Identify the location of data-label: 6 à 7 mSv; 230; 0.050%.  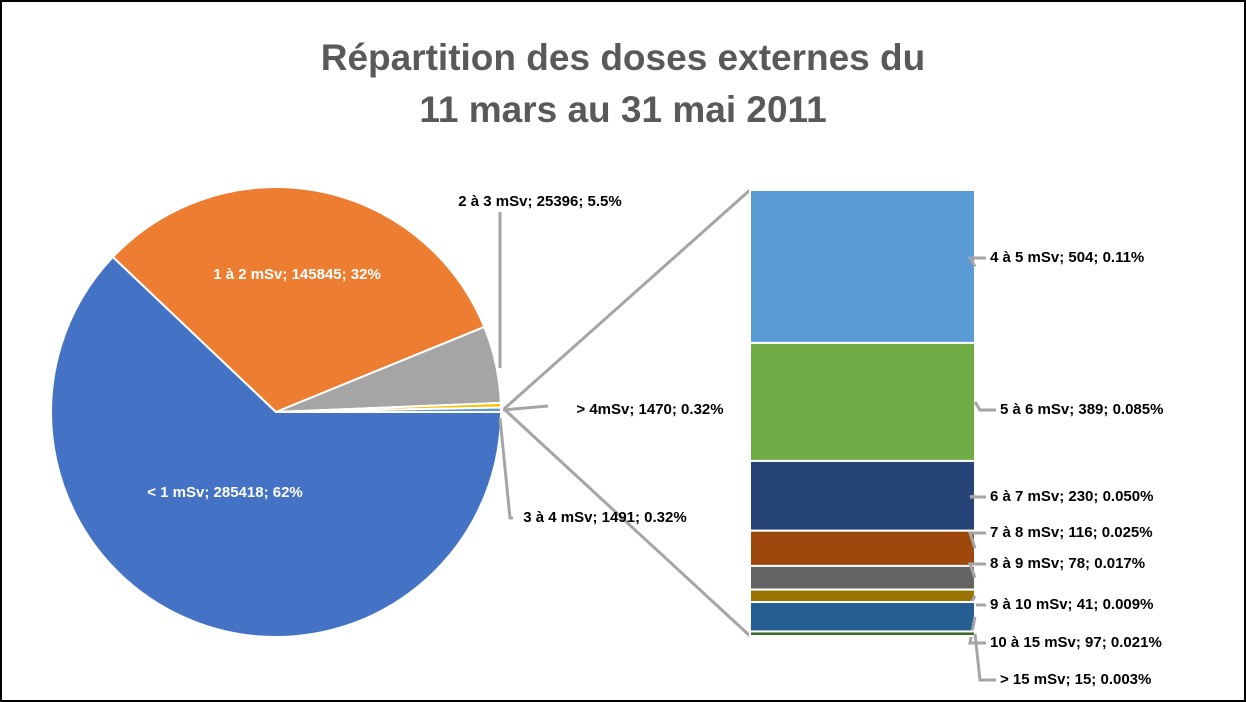
(1071, 496).